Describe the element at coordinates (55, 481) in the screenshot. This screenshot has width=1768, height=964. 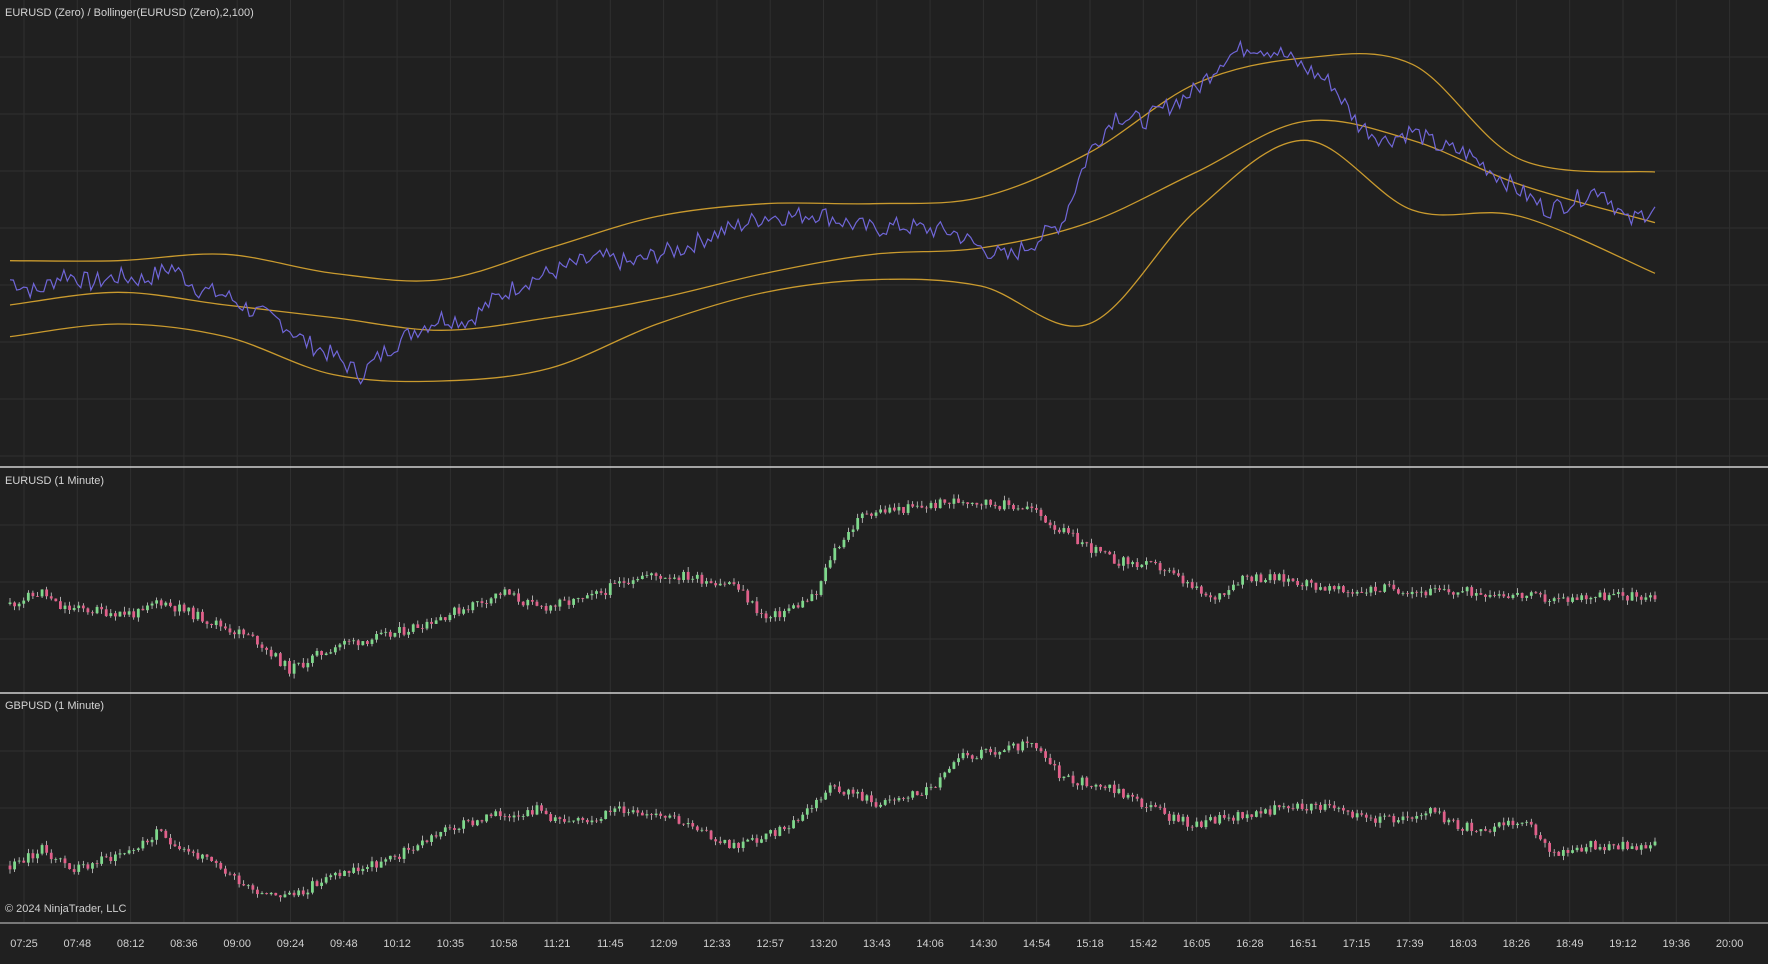
I see `middle-panel-title: EURUSD (1 Minute)` at that location.